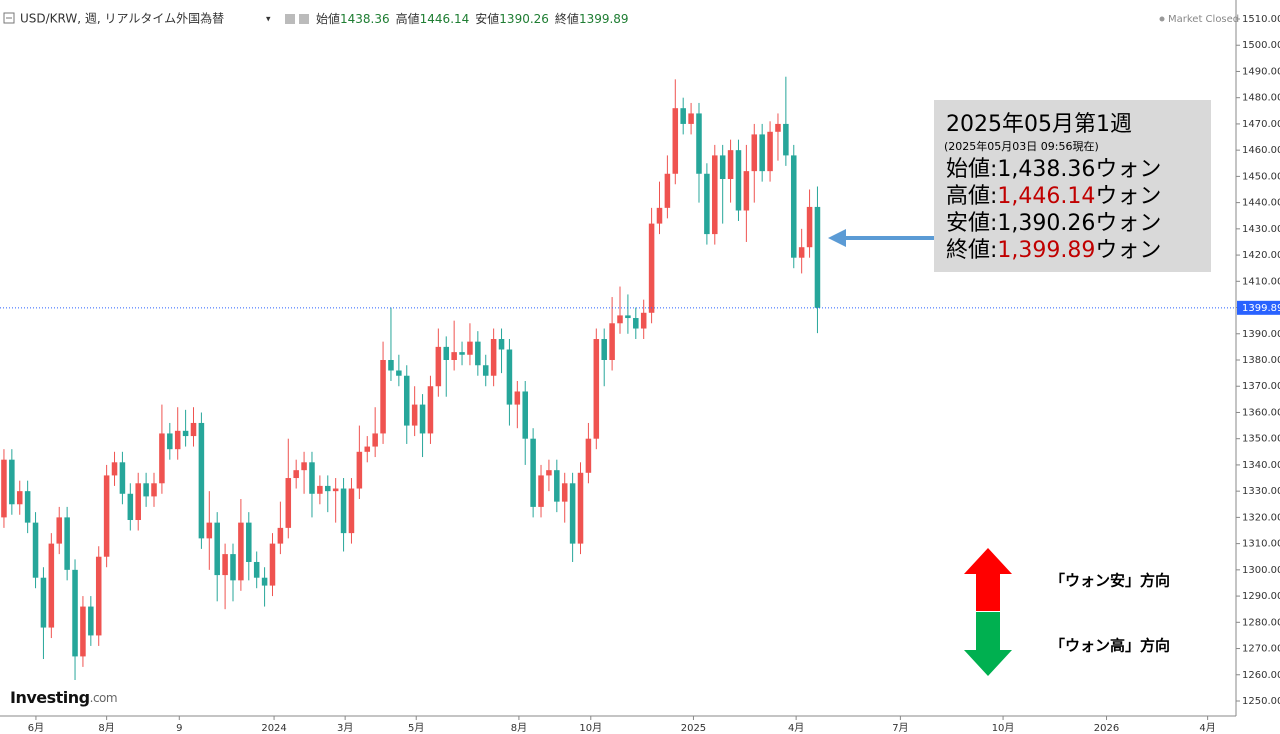  Describe the element at coordinates (1261, 255) in the screenshot. I see `y-tick-label: 1420.00` at that location.